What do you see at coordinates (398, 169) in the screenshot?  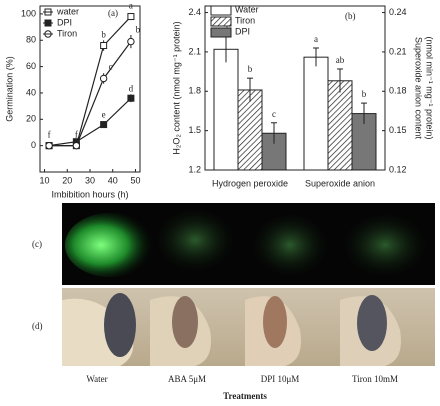 I see `tick-label: 0.12` at bounding box center [398, 169].